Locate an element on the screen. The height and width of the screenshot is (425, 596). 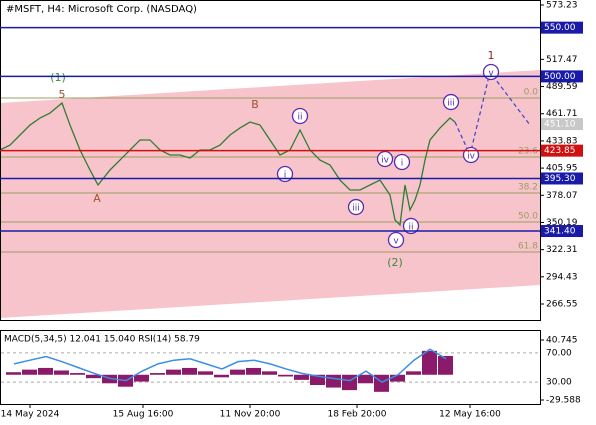
y-tick-label: 433.83 is located at coordinates (562, 141).